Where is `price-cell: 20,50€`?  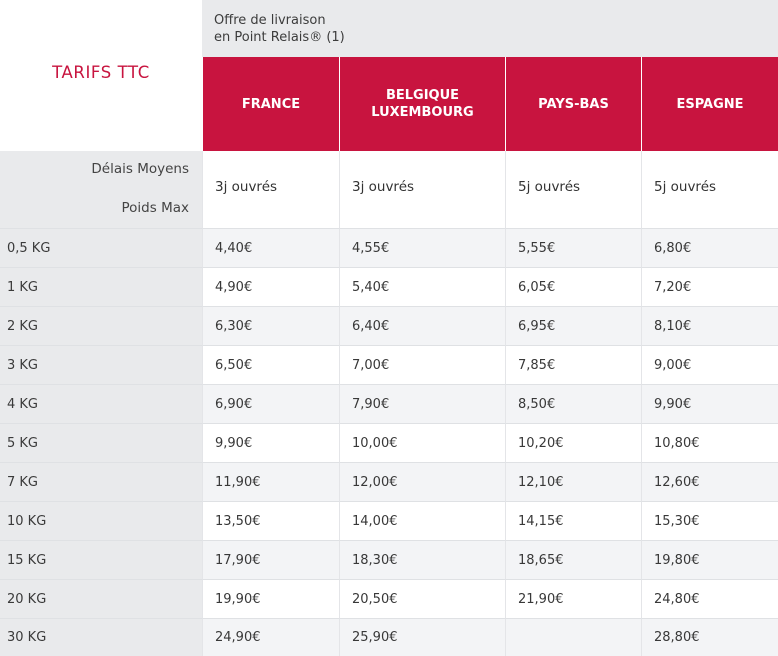
price-cell: 20,50€ is located at coordinates (422, 598).